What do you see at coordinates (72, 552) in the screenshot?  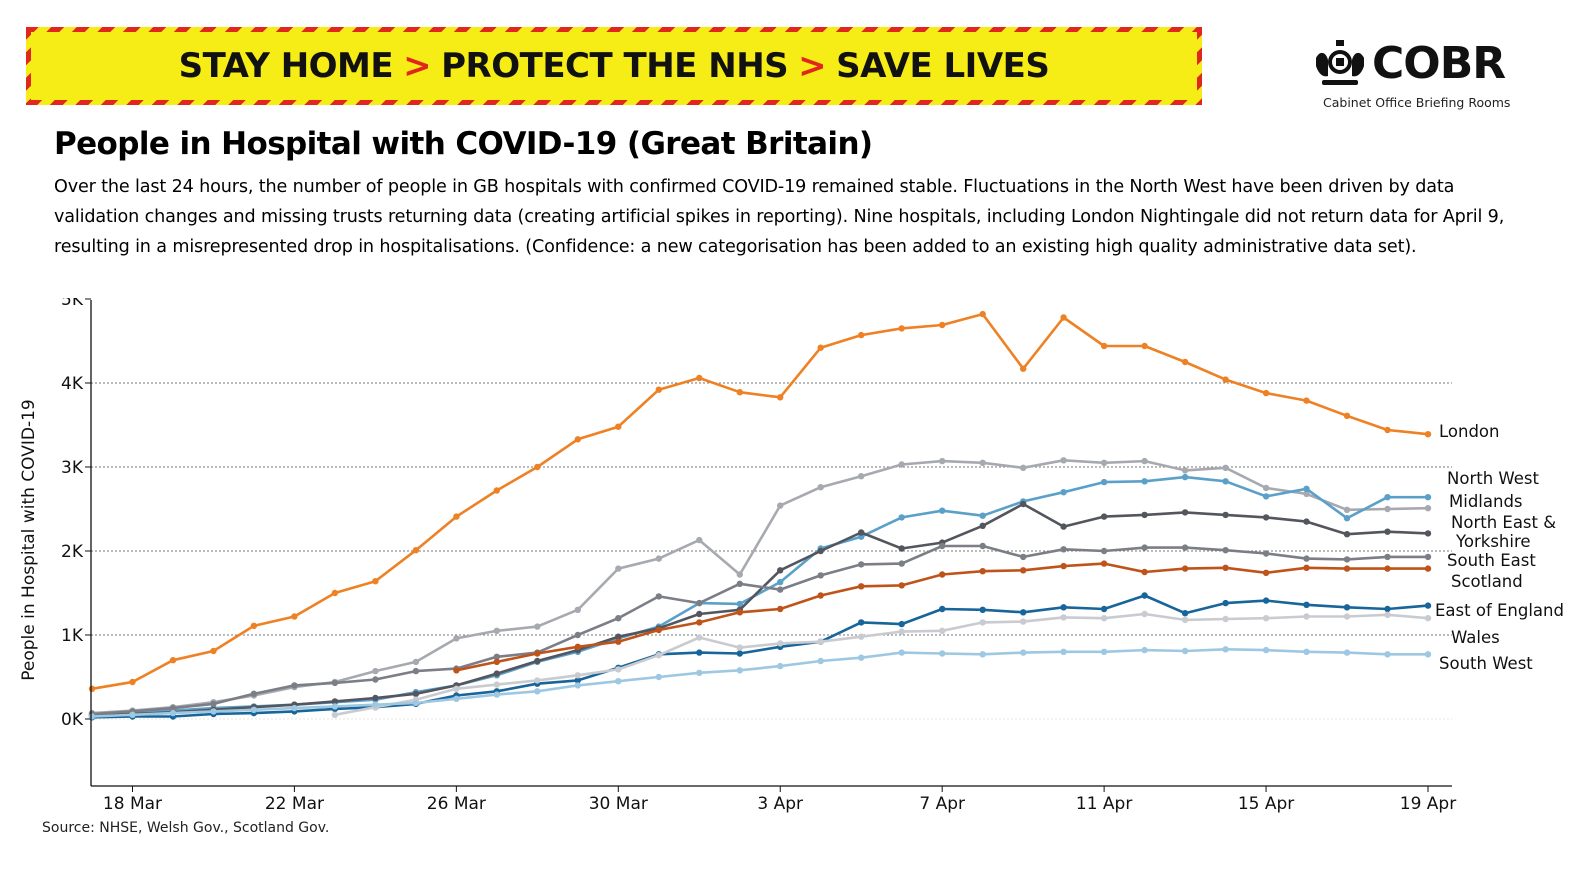 I see `y-tick-label: 2K` at bounding box center [72, 552].